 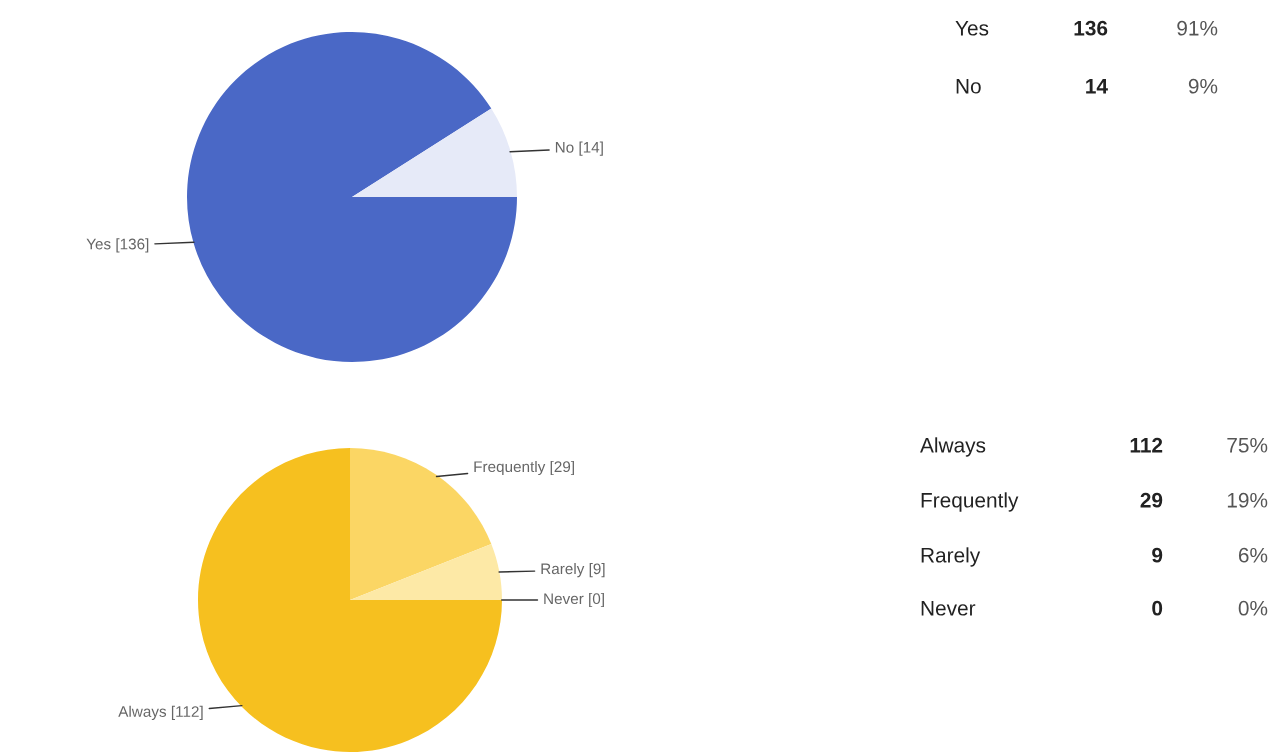 What do you see at coordinates (1247, 500) in the screenshot?
I see `text: 19%` at bounding box center [1247, 500].